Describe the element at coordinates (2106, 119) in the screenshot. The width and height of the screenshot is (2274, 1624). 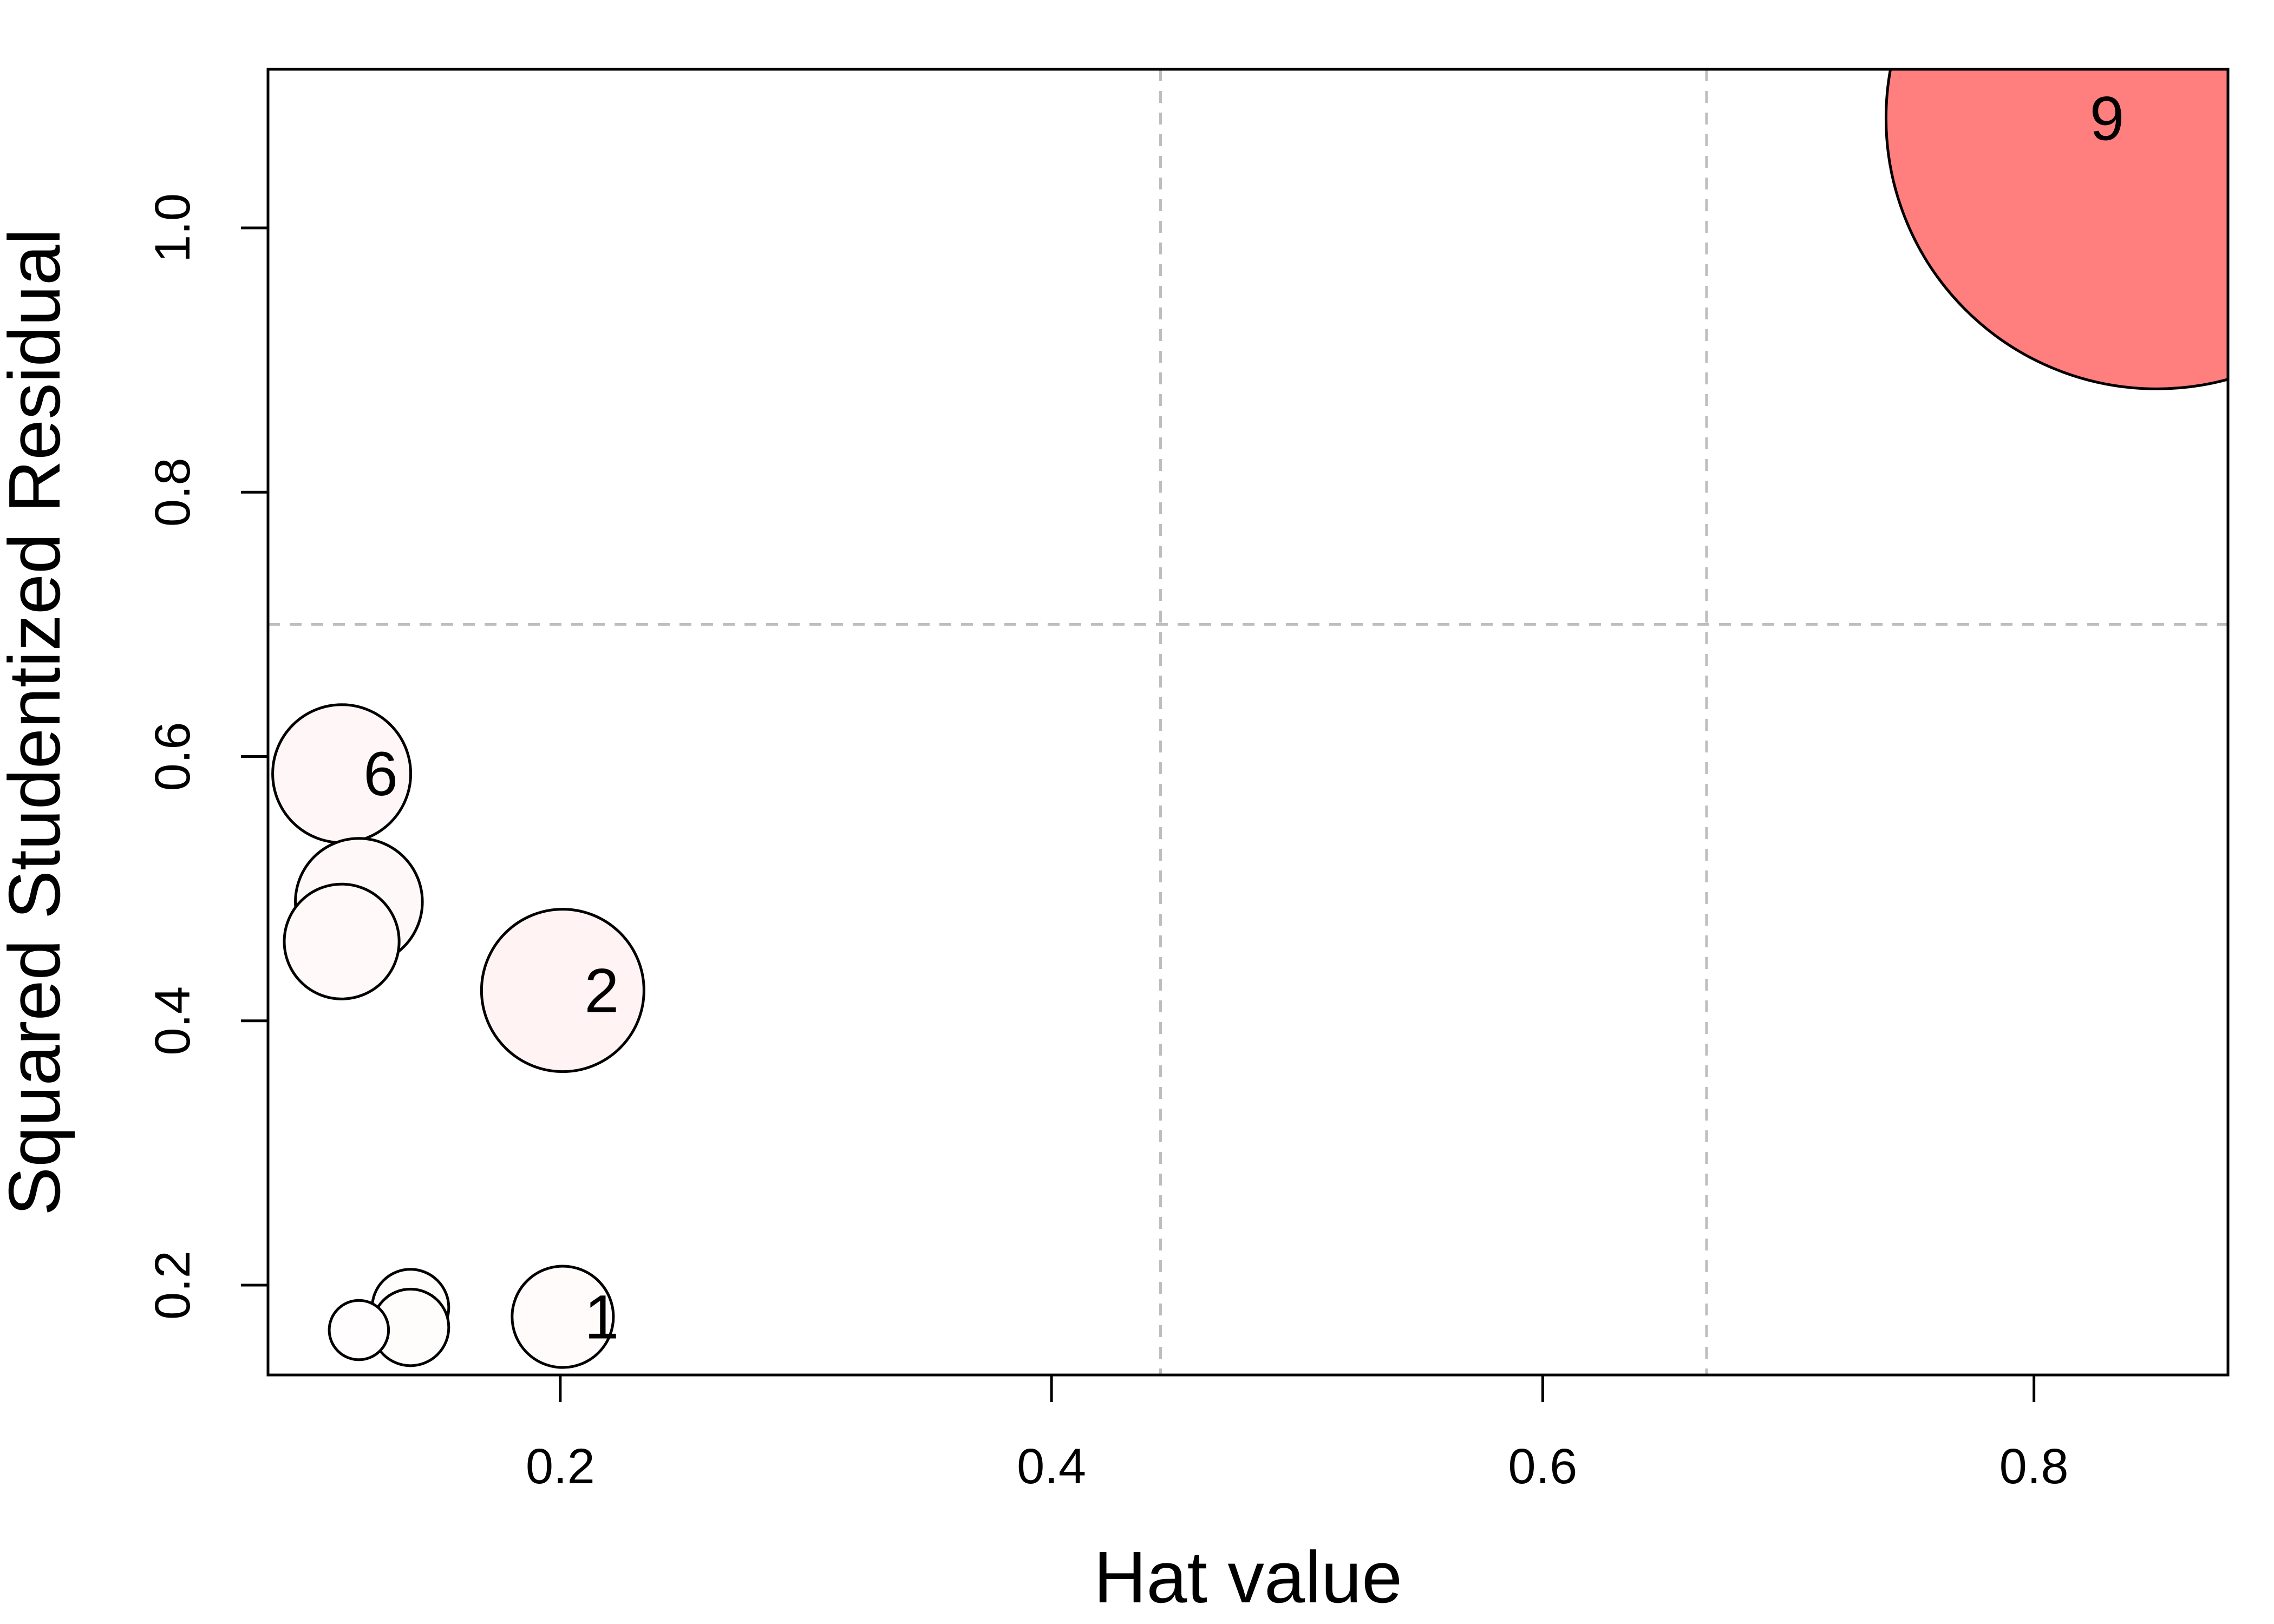
I see `point-label-9: 9` at that location.